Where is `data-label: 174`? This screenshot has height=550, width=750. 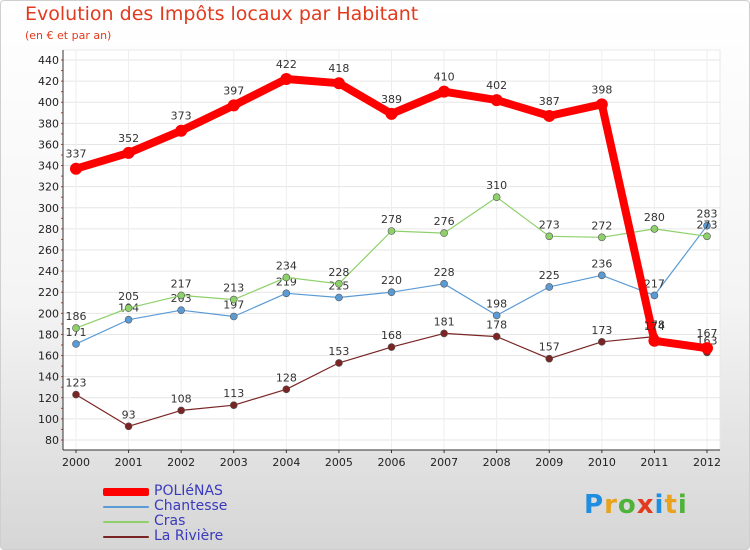
data-label: 174 is located at coordinates (654, 326).